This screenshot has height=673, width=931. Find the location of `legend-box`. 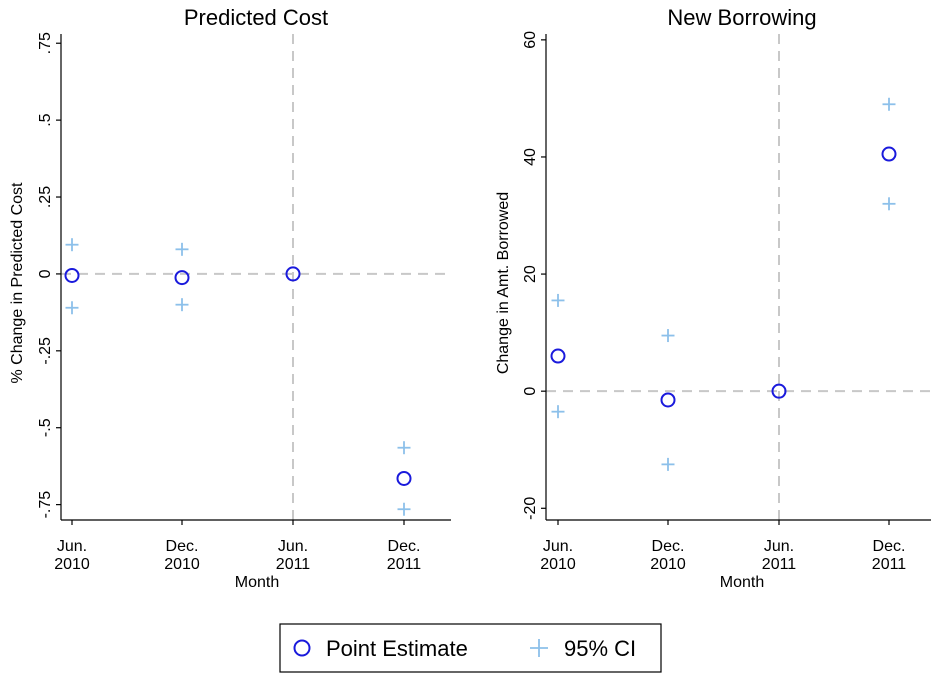

legend-box is located at coordinates (470, 648).